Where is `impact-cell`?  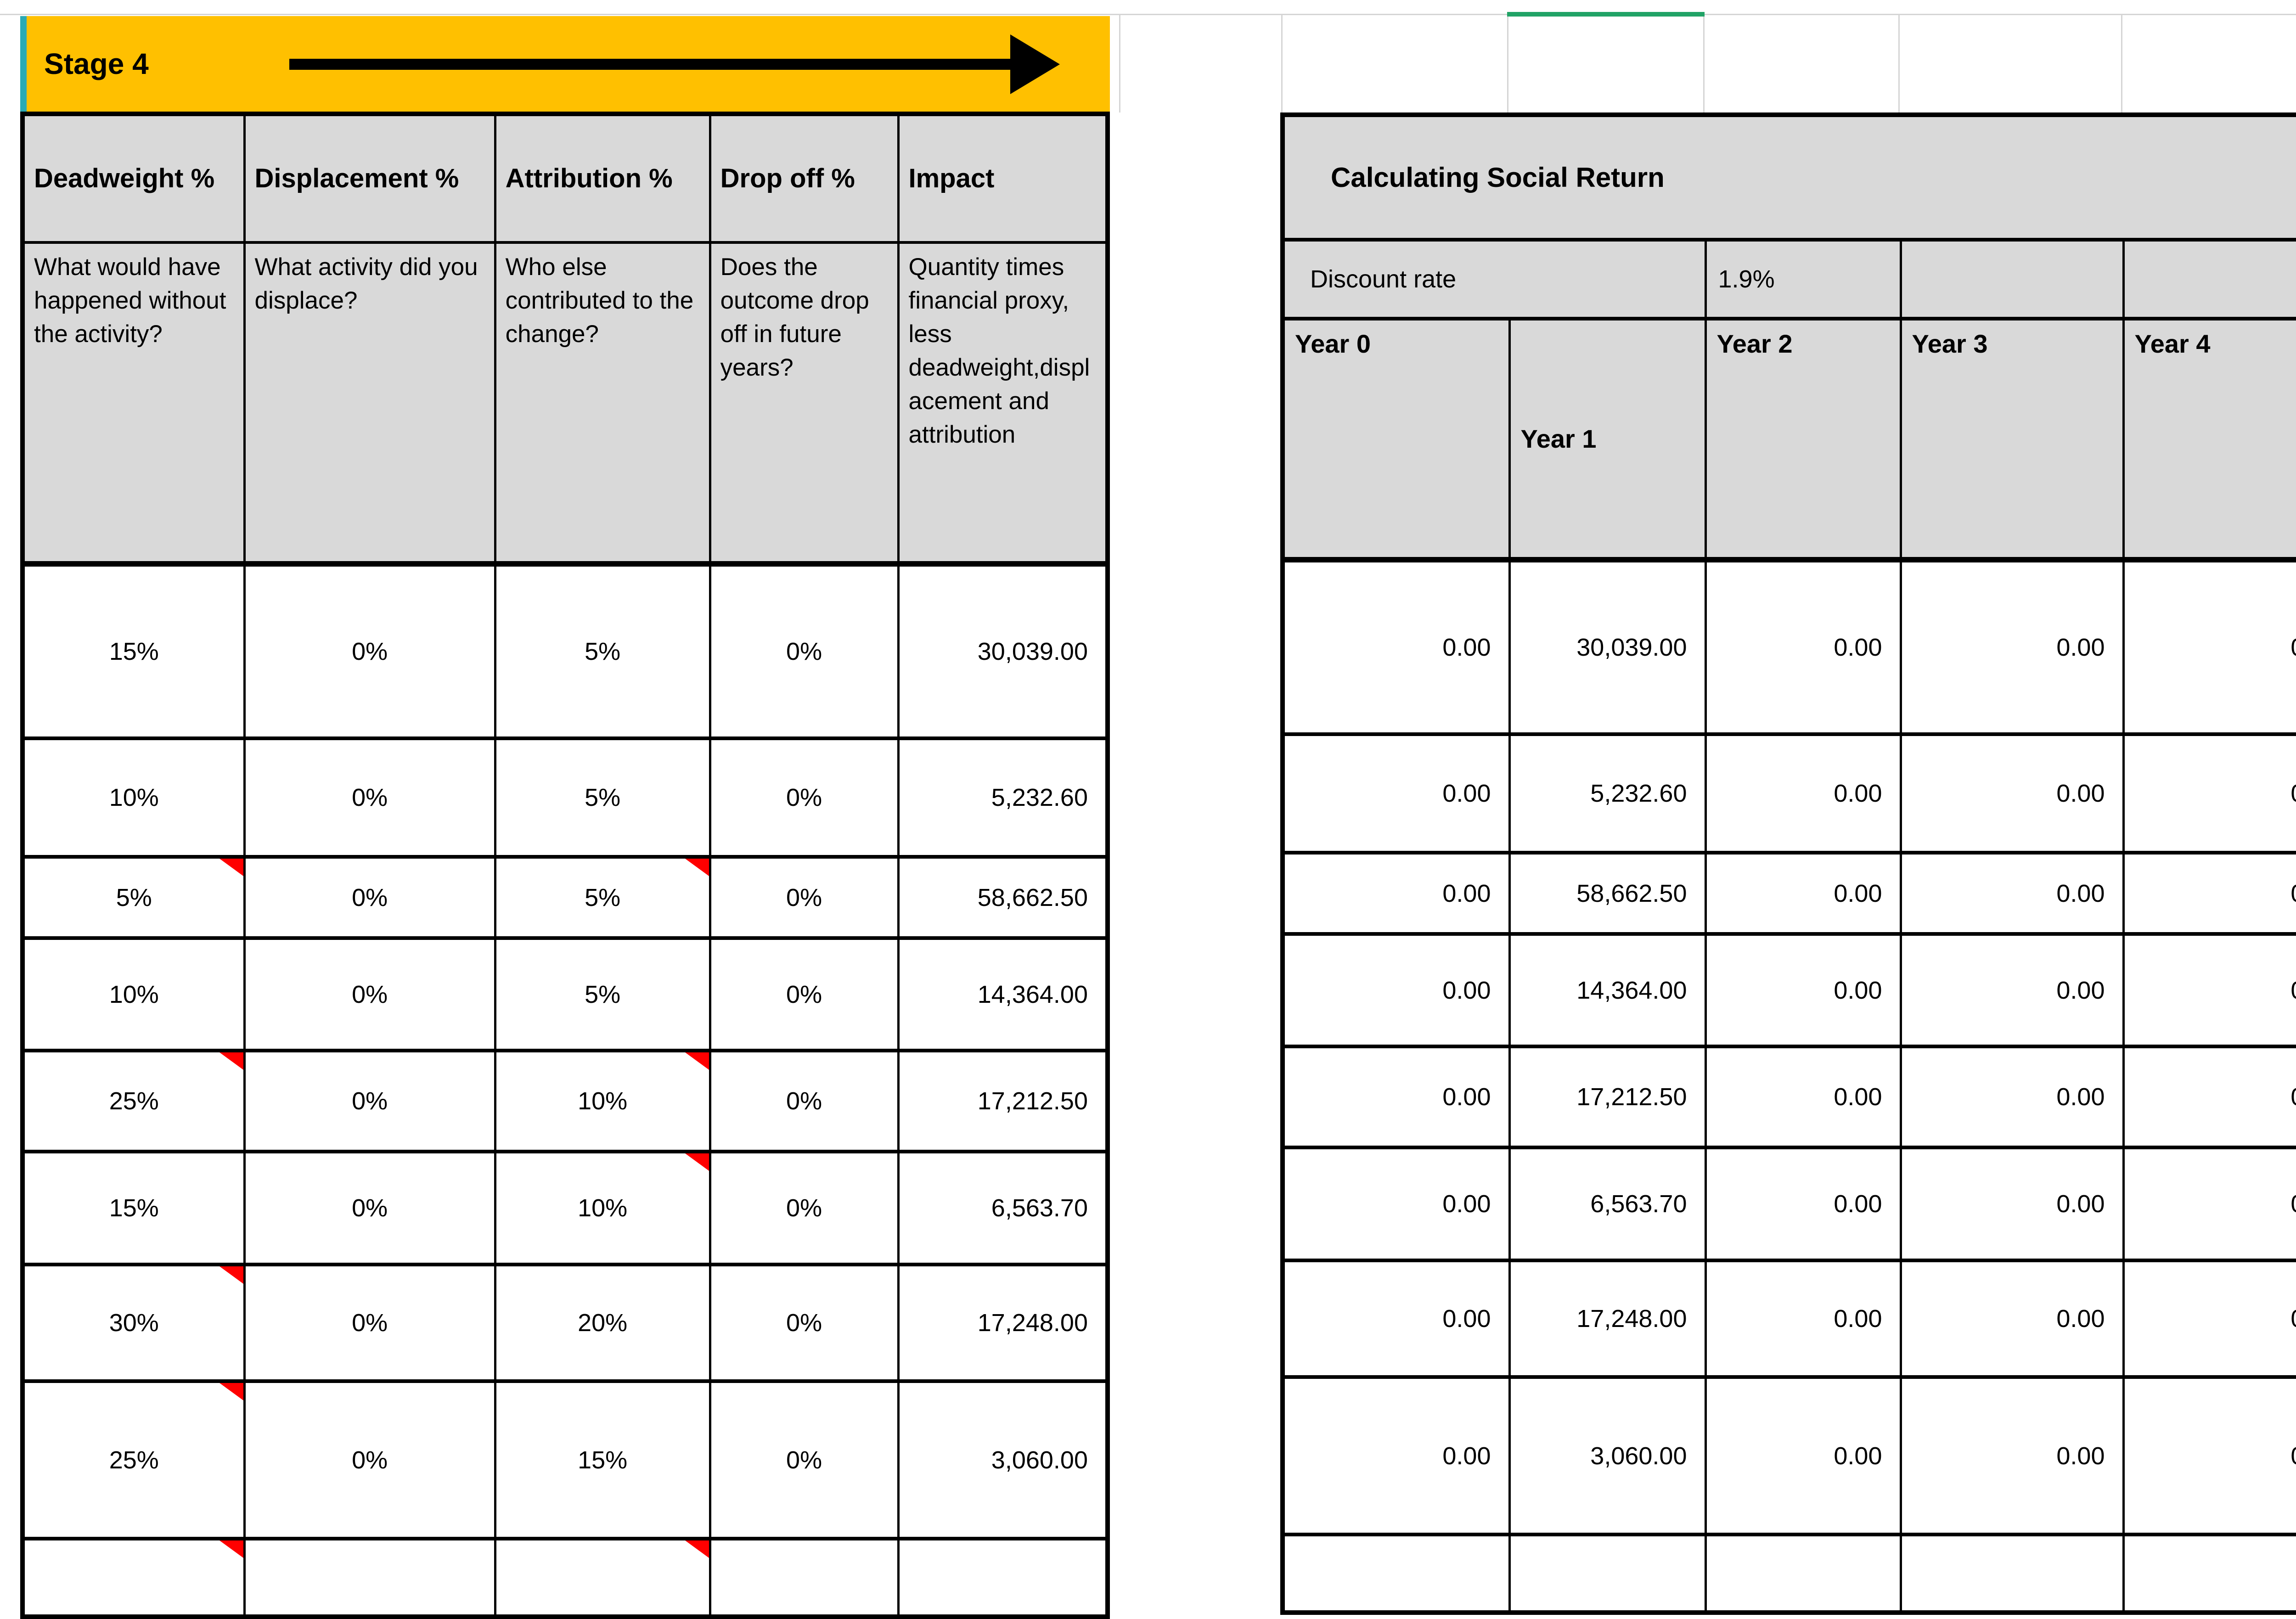
impact-cell is located at coordinates (1003, 1578).